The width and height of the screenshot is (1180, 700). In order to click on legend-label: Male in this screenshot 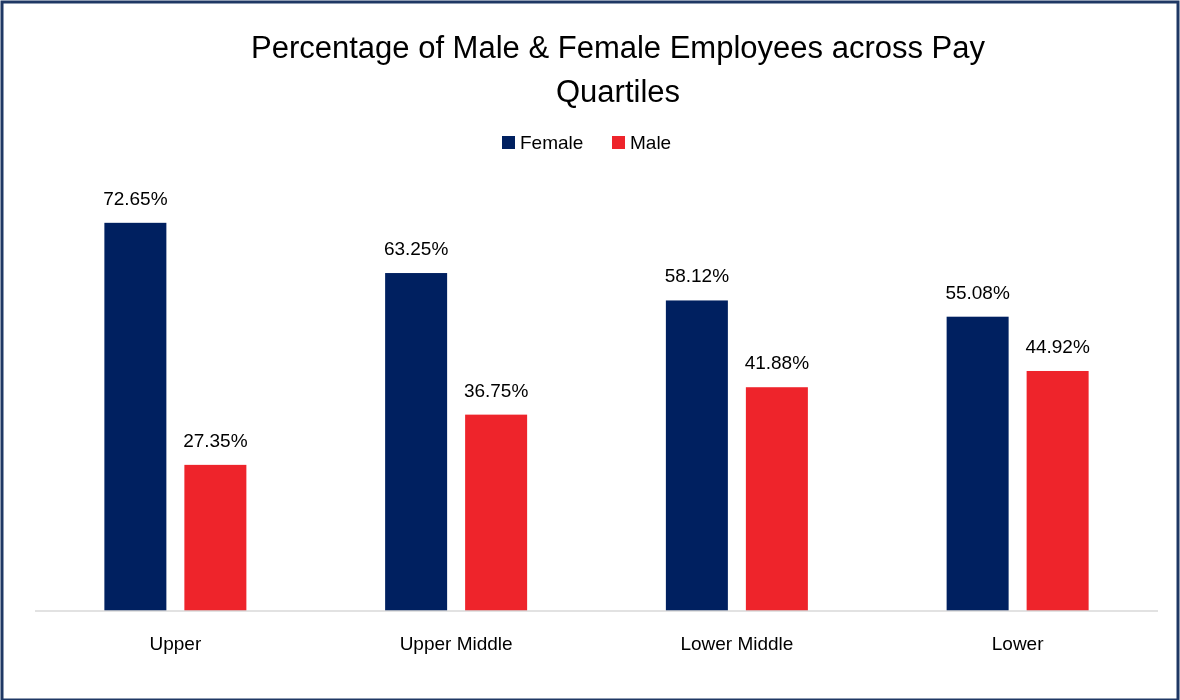, I will do `click(651, 142)`.